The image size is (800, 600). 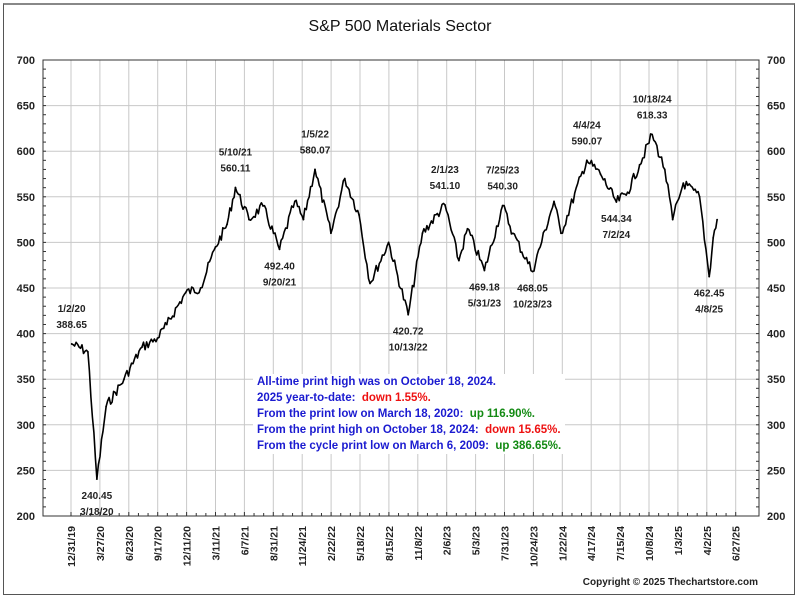 What do you see at coordinates (445, 186) in the screenshot?
I see `annotation-value: 541.10` at bounding box center [445, 186].